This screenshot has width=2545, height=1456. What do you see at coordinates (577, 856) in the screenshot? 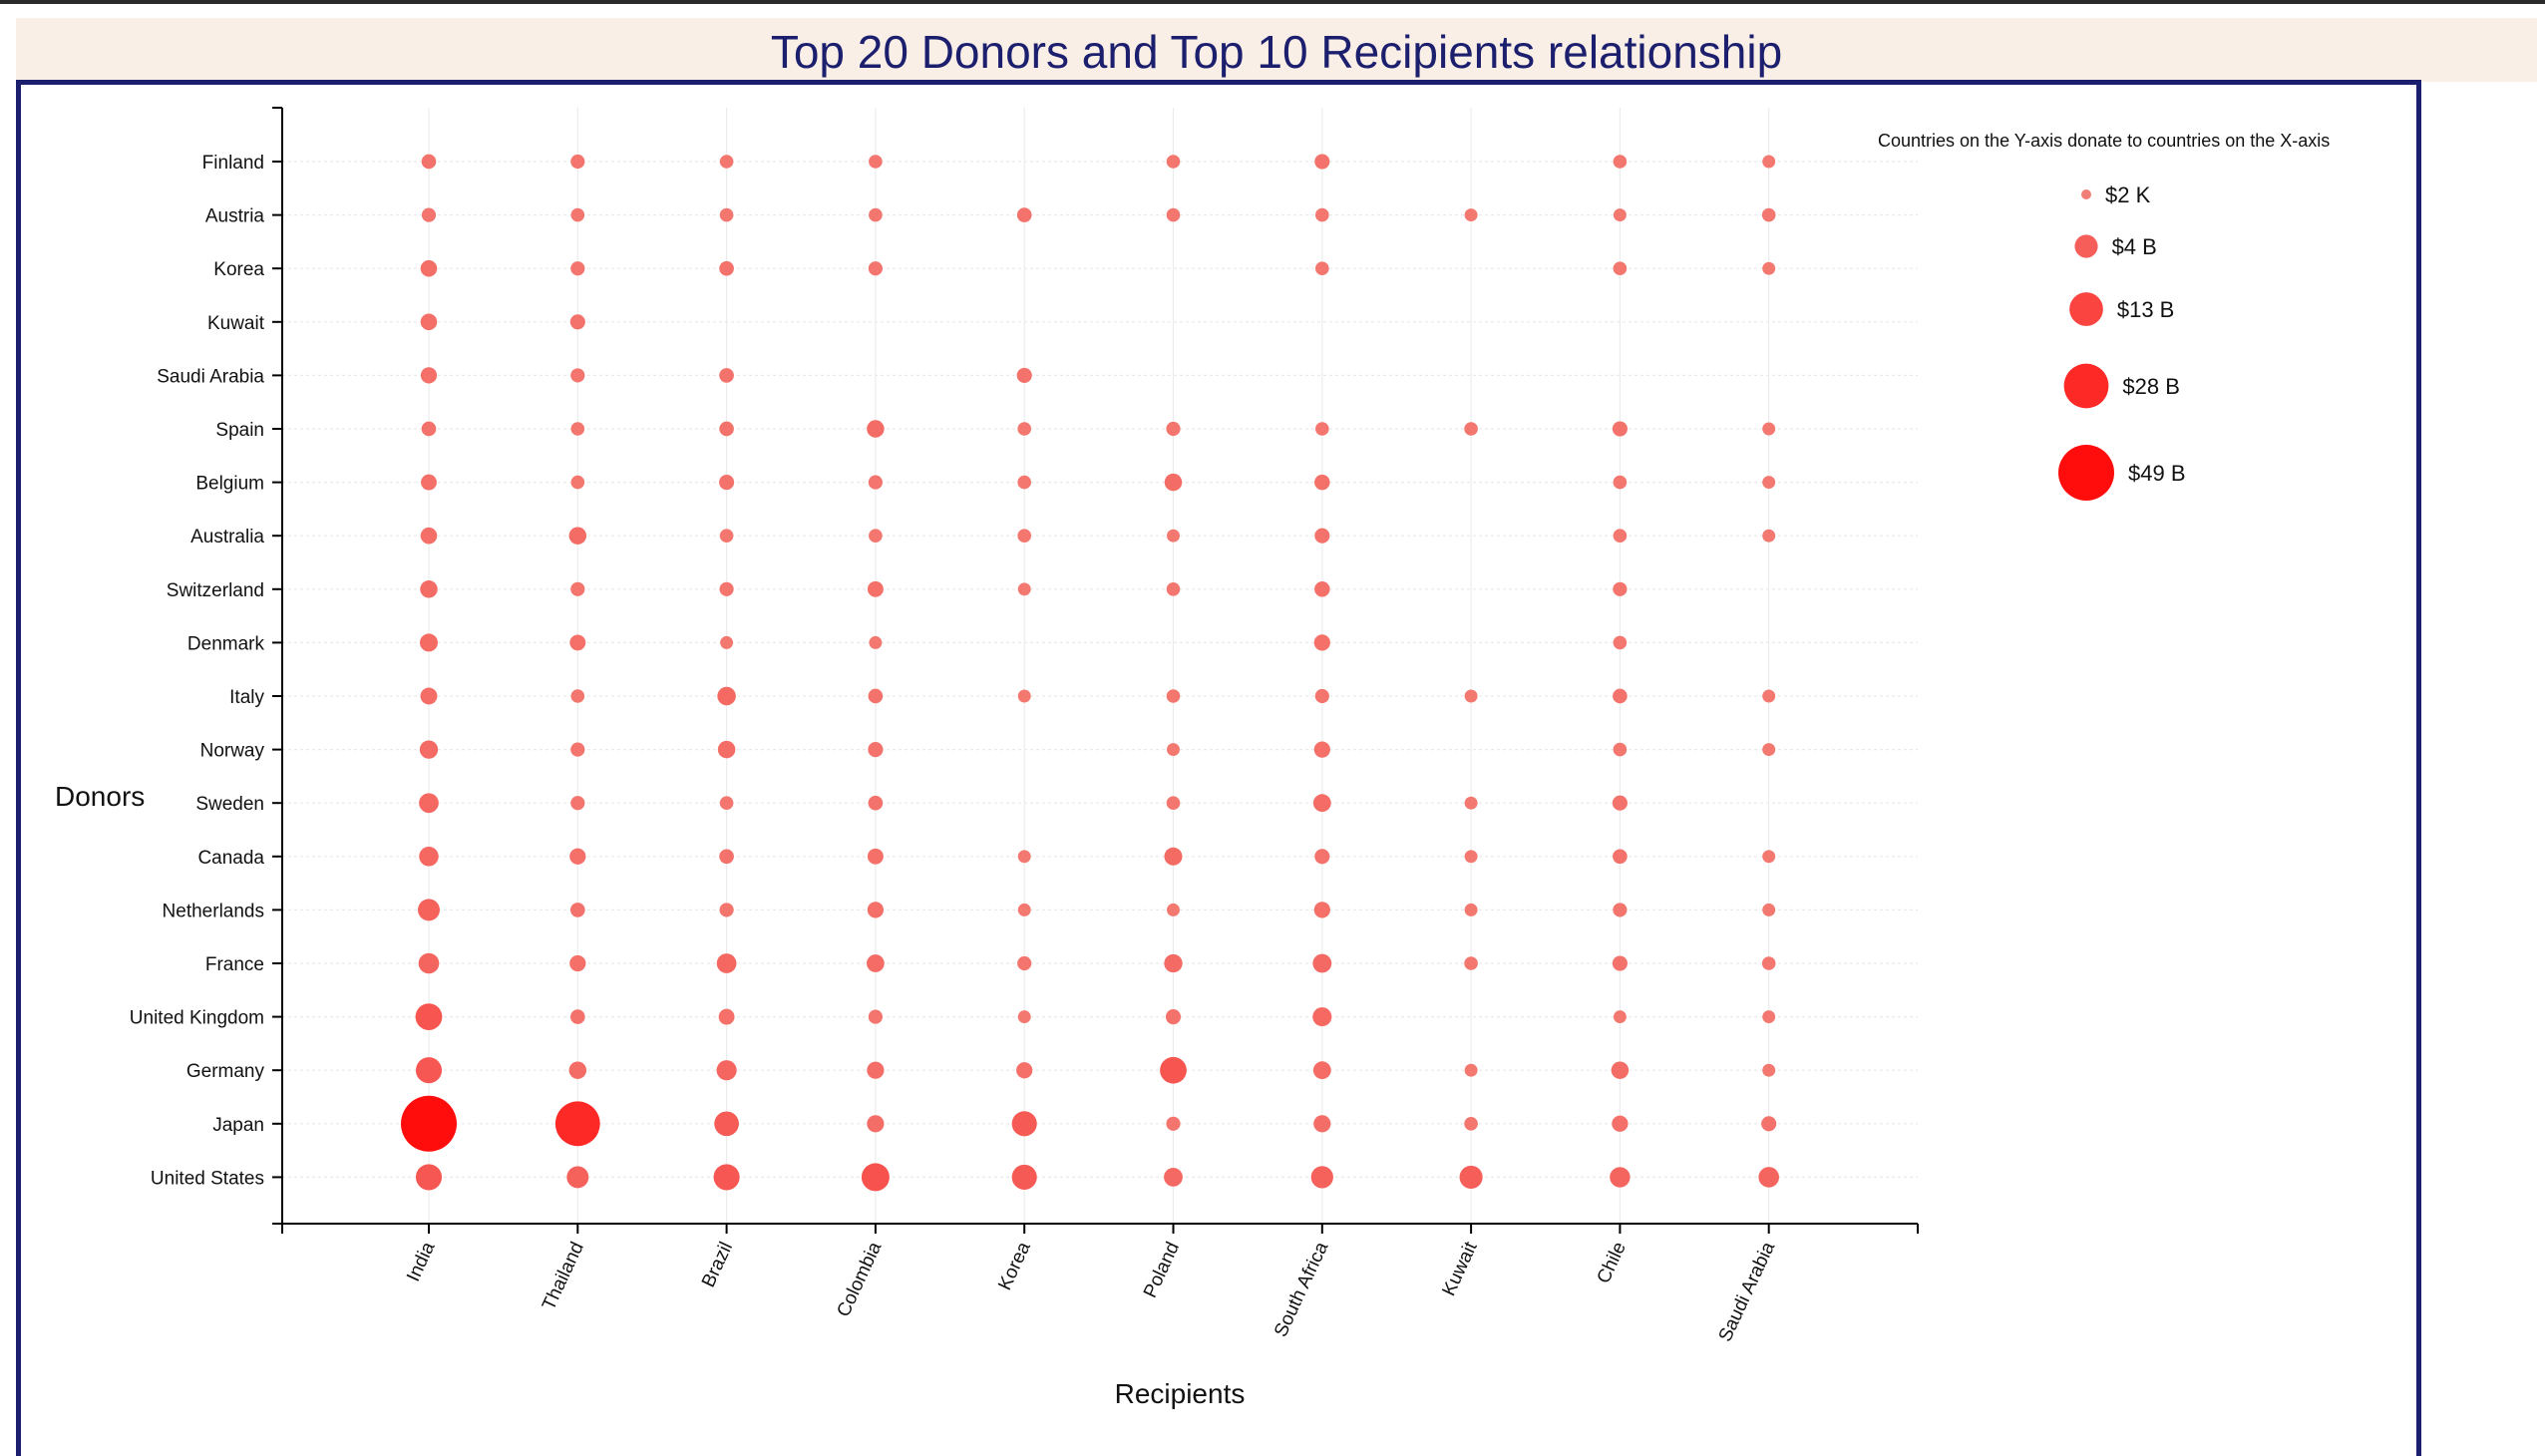
I see `bubble-canada-to-thailand` at bounding box center [577, 856].